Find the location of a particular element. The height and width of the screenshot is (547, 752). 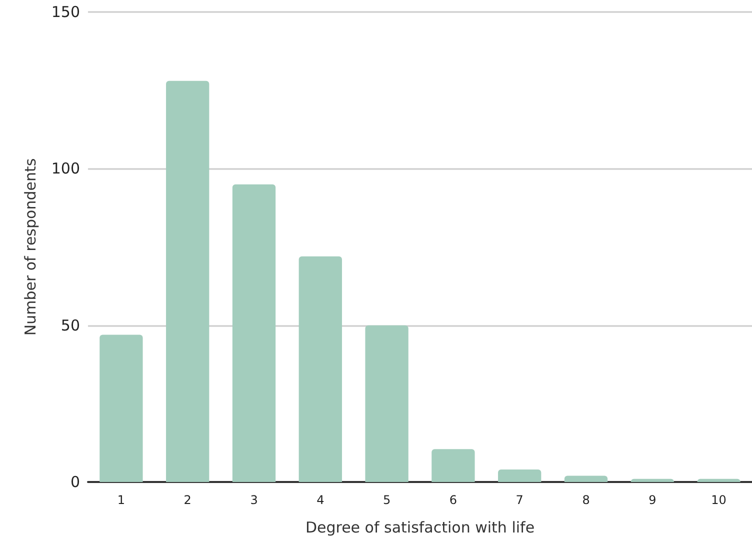

y-tick-label: 50 is located at coordinates (70, 325).